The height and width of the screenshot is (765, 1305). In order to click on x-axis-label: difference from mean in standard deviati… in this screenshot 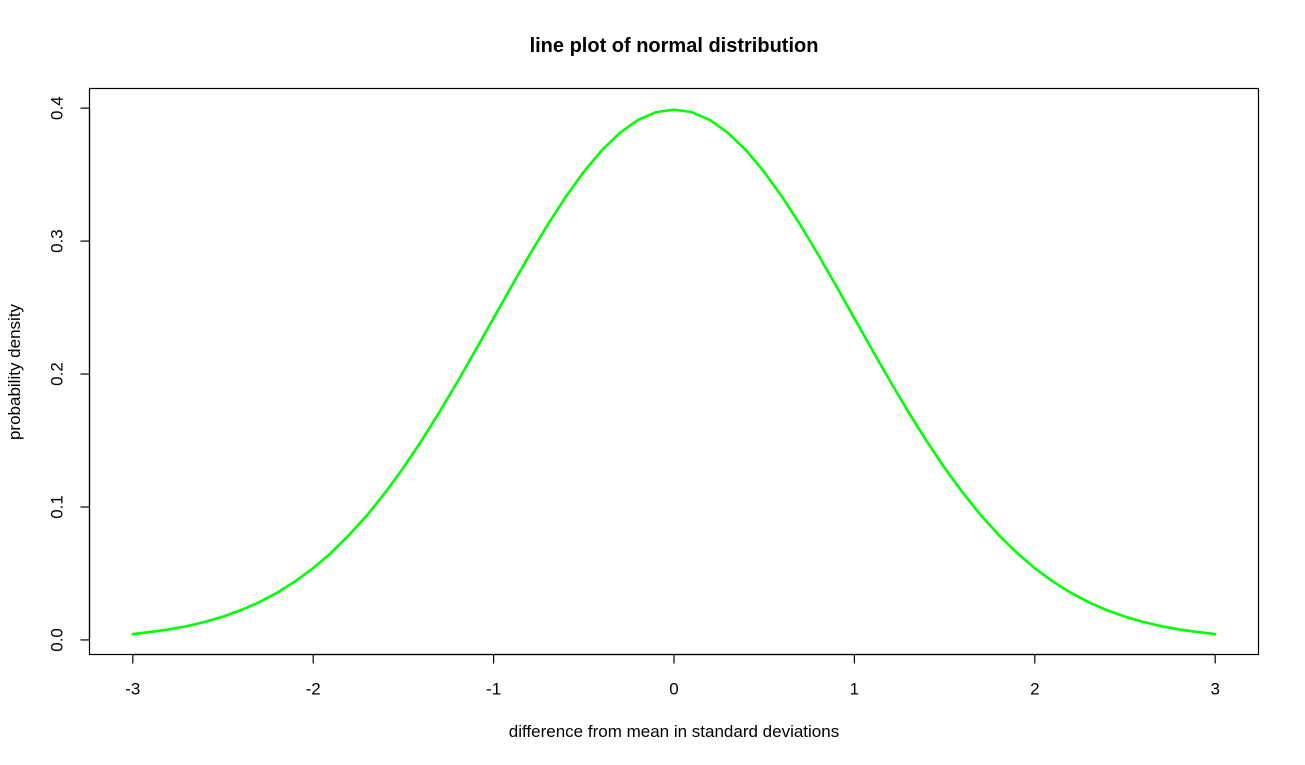, I will do `click(674, 731)`.